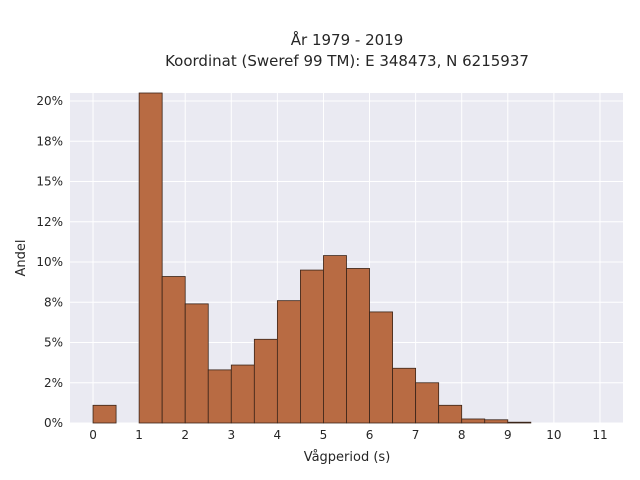 The height and width of the screenshot is (480, 640). Describe the element at coordinates (462, 435) in the screenshot. I see `x-tick-label: 8` at that location.